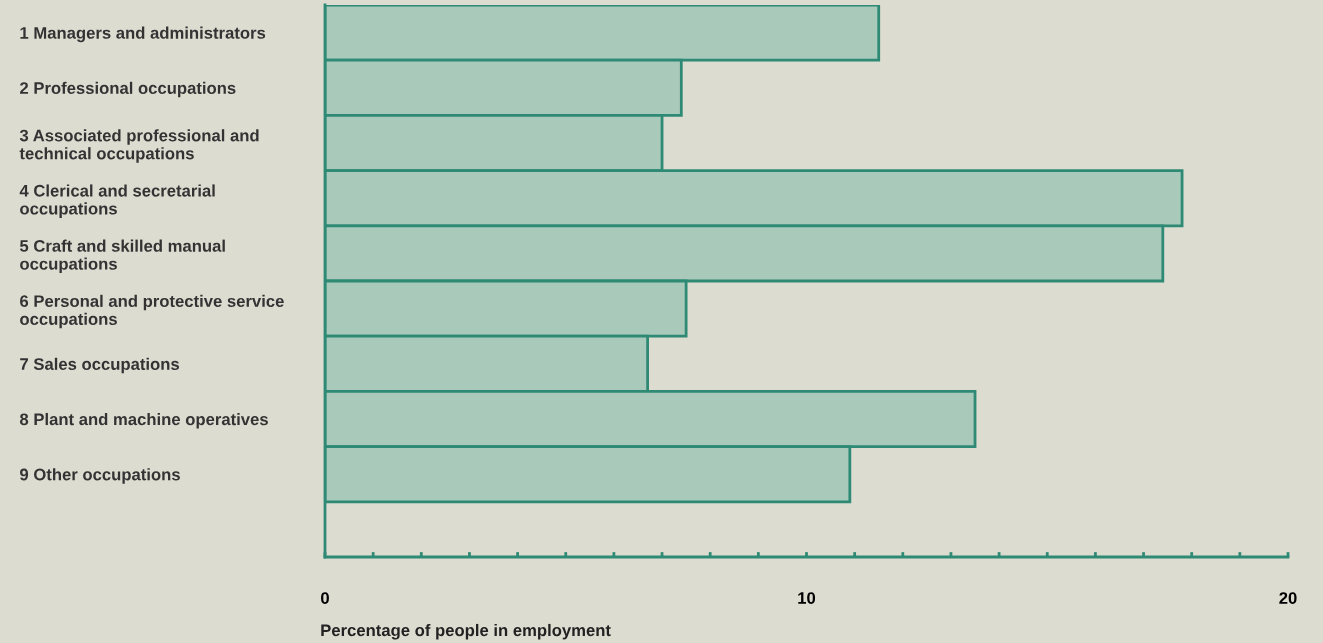 Image resolution: width=1323 pixels, height=643 pixels. What do you see at coordinates (807, 598) in the screenshot?
I see `x-tick-label: 10` at bounding box center [807, 598].